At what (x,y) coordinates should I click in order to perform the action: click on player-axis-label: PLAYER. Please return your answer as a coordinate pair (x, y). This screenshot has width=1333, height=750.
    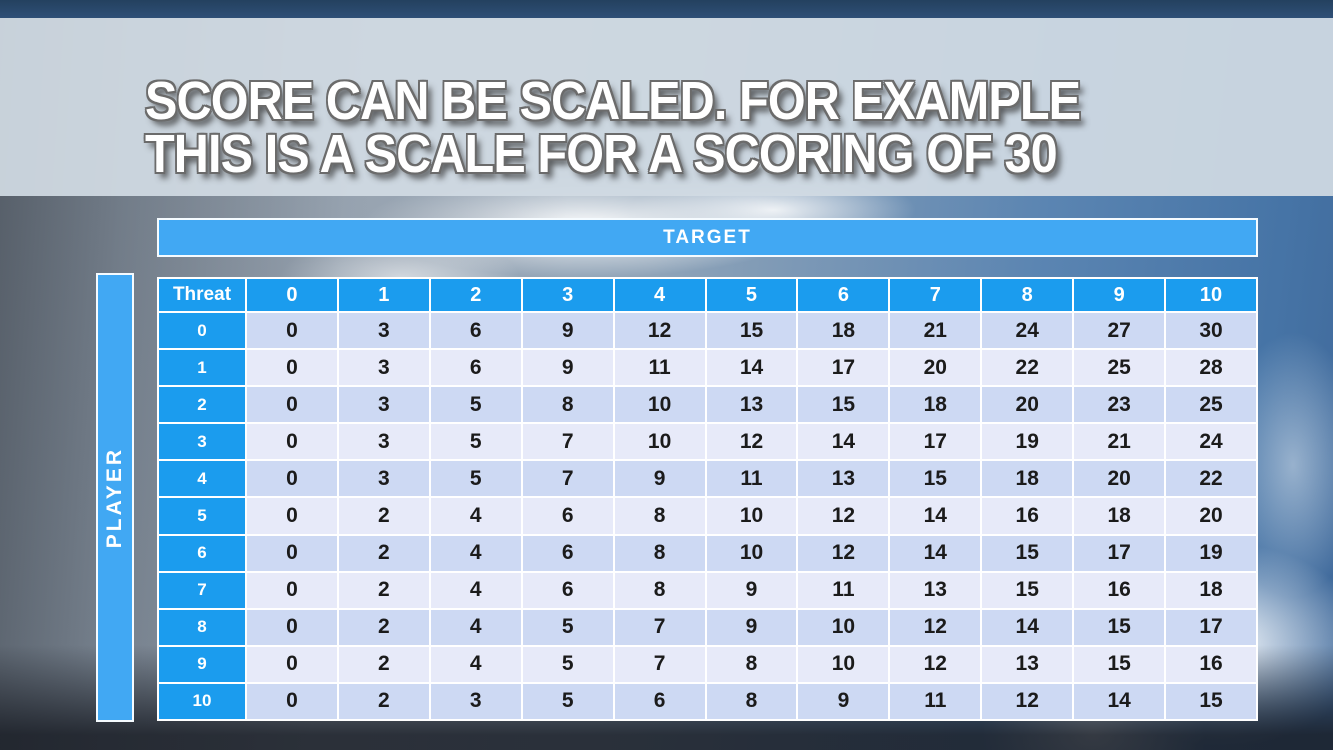
    Looking at the image, I should click on (114, 497).